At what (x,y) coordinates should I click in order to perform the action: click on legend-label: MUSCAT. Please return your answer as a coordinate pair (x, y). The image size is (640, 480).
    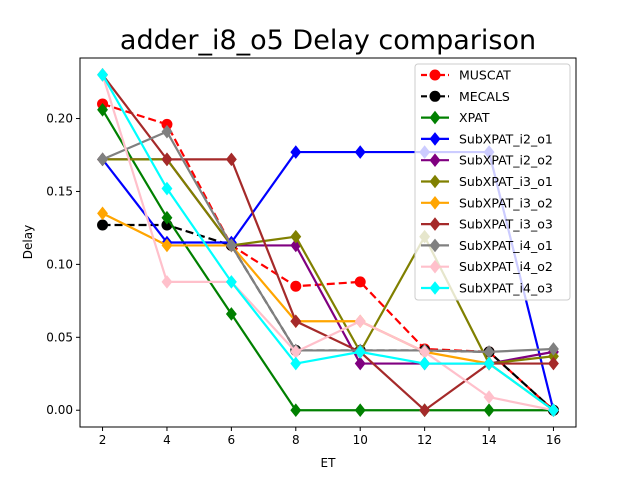
    Looking at the image, I should click on (485, 75).